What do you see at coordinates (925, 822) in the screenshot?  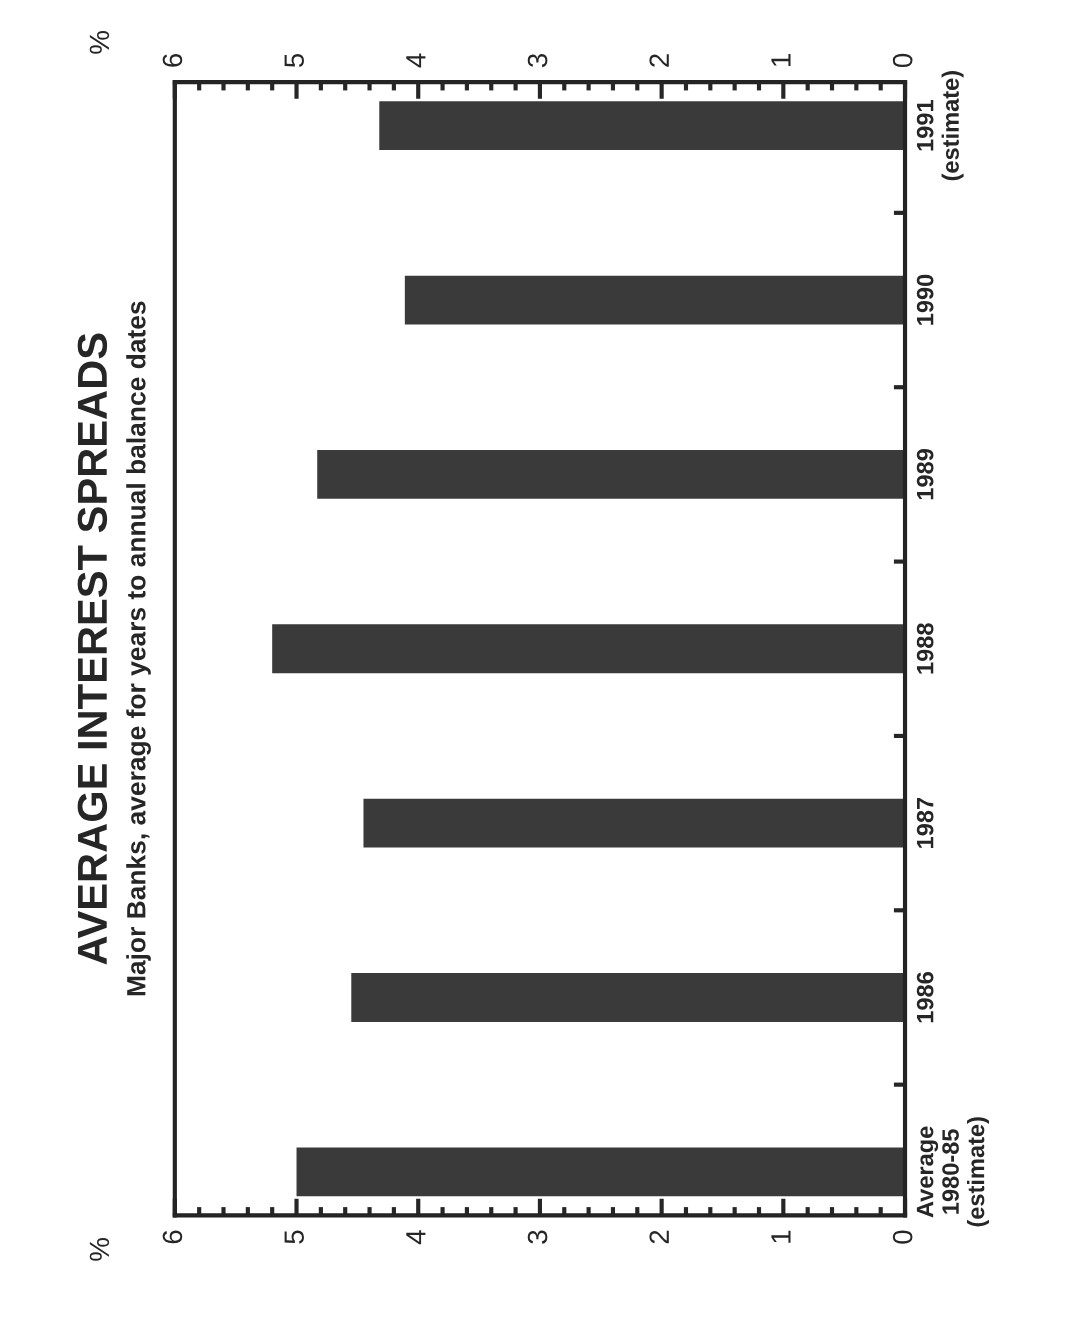 I see `y-tick-label: 1987` at bounding box center [925, 822].